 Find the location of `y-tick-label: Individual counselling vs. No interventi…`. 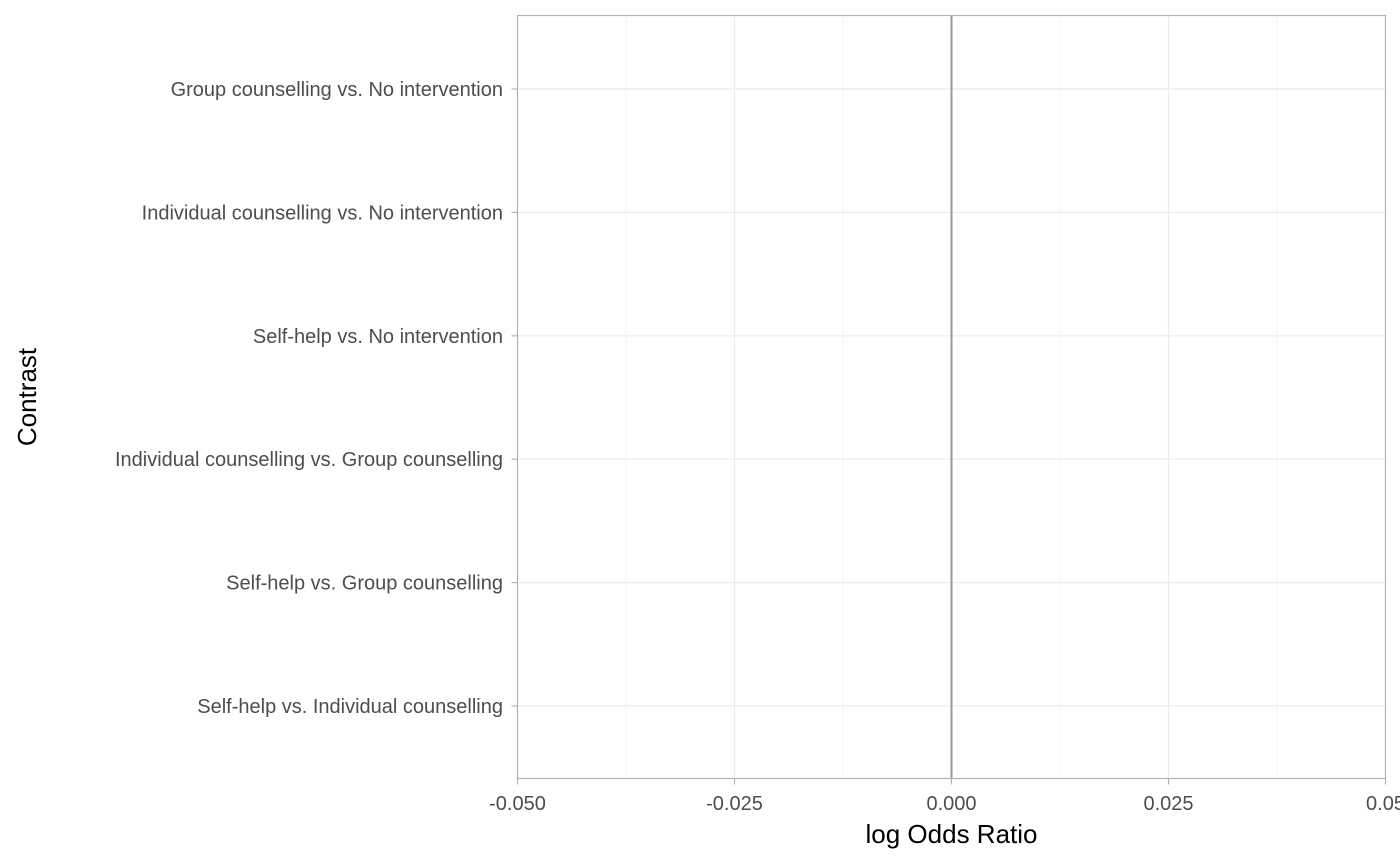

y-tick-label: Individual counselling vs. No interventi… is located at coordinates (322, 213).